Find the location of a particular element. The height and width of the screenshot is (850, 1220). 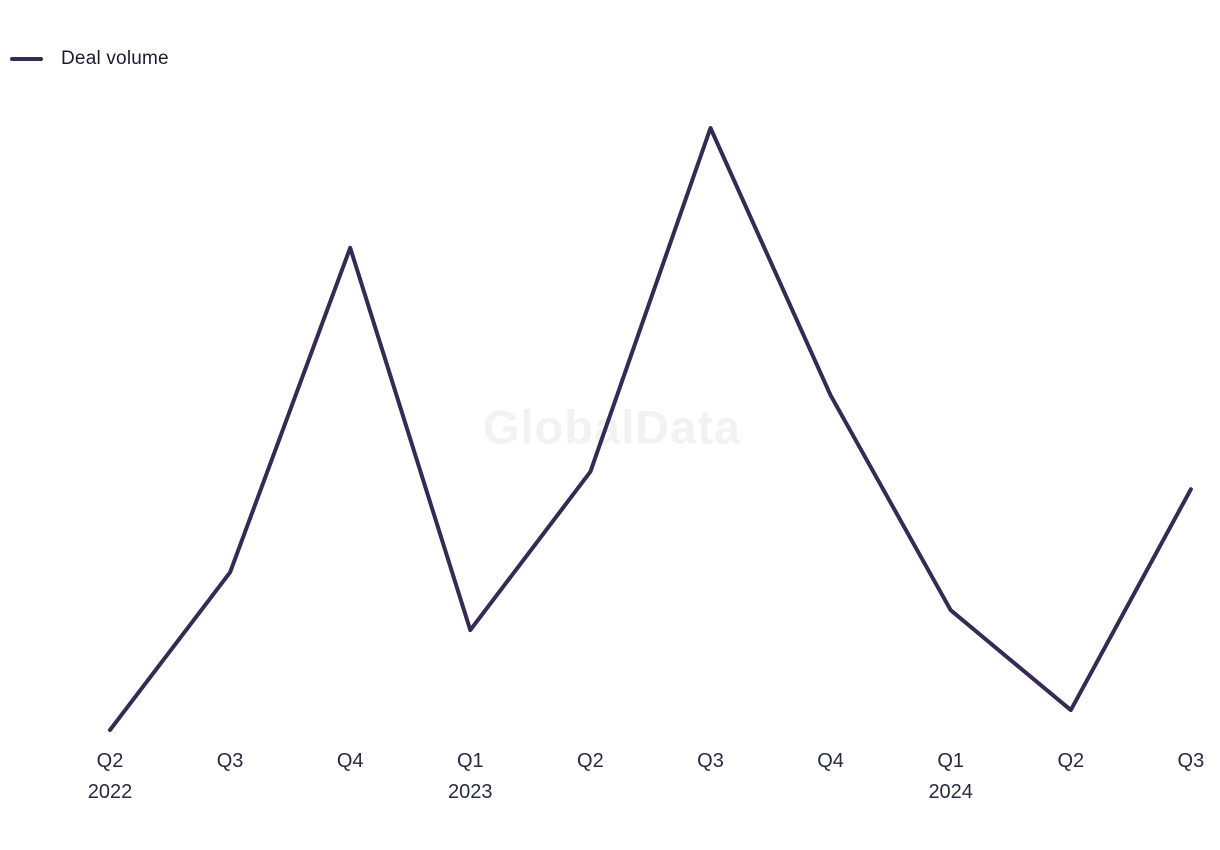

legend-line-swatch is located at coordinates (26, 59).